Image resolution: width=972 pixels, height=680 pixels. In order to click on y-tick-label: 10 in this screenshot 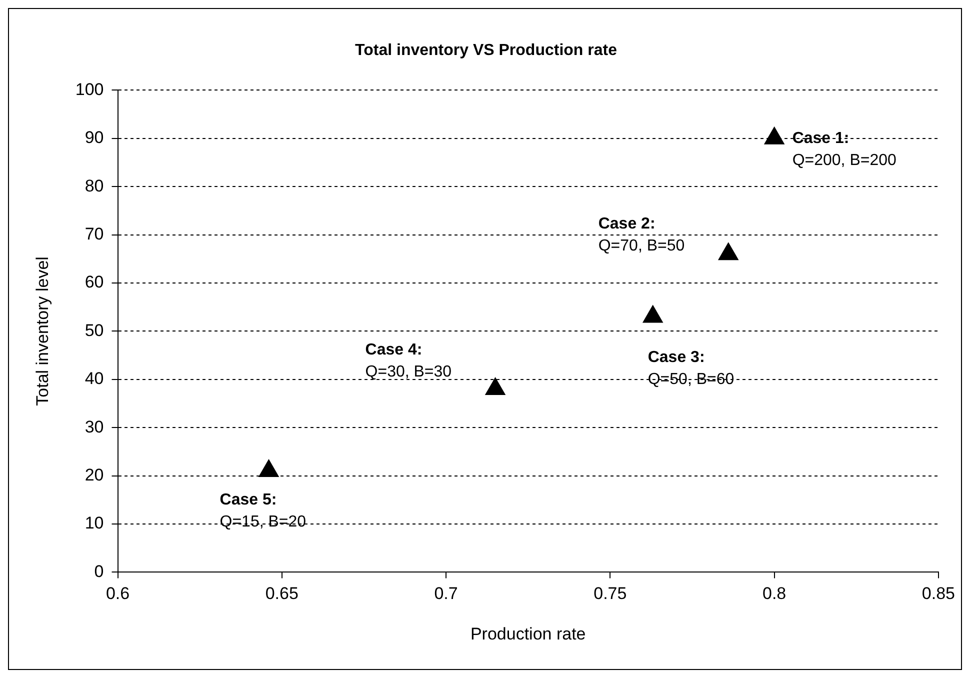, I will do `click(94, 523)`.